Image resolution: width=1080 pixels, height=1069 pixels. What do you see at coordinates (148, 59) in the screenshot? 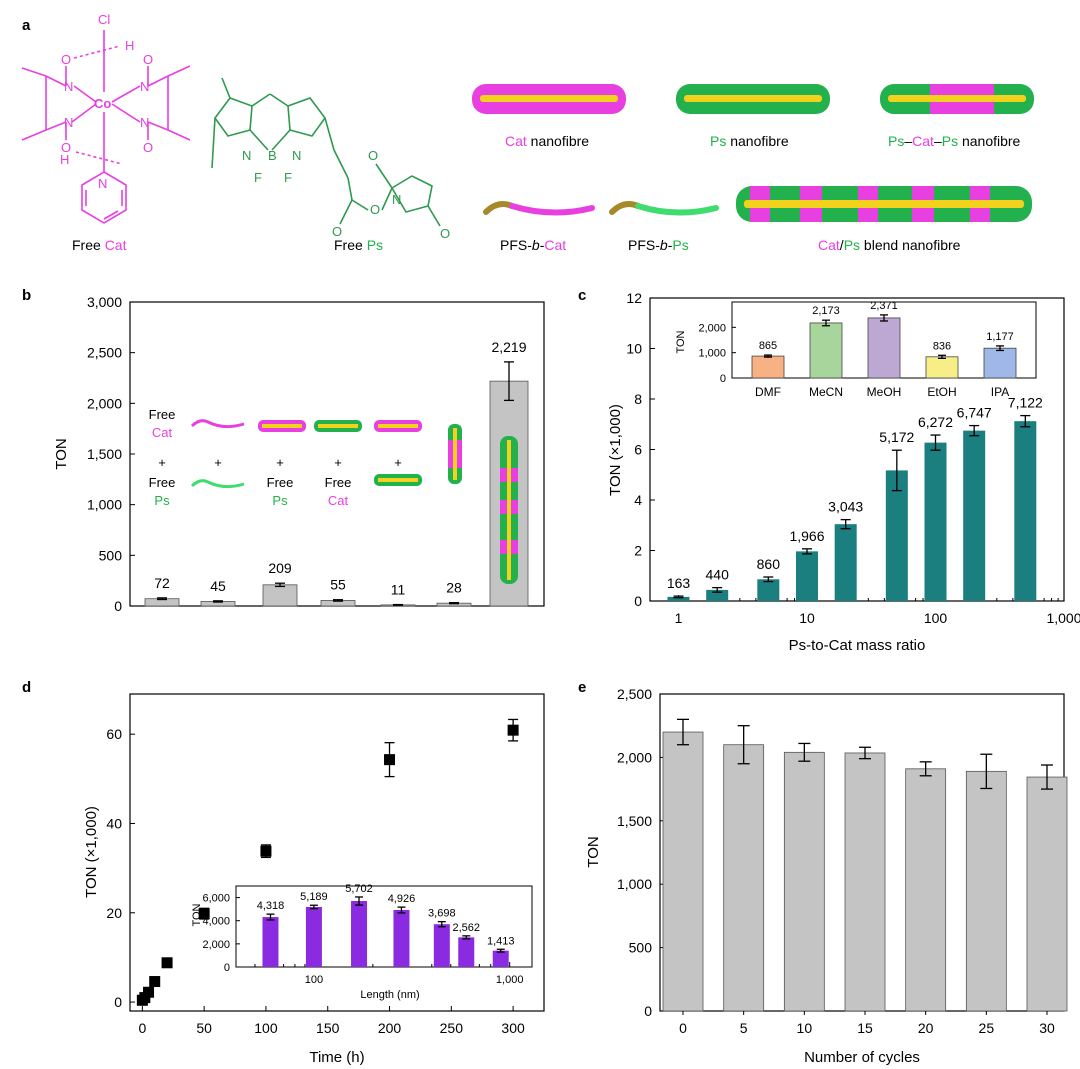
I see `atom-o2: O` at bounding box center [148, 59].